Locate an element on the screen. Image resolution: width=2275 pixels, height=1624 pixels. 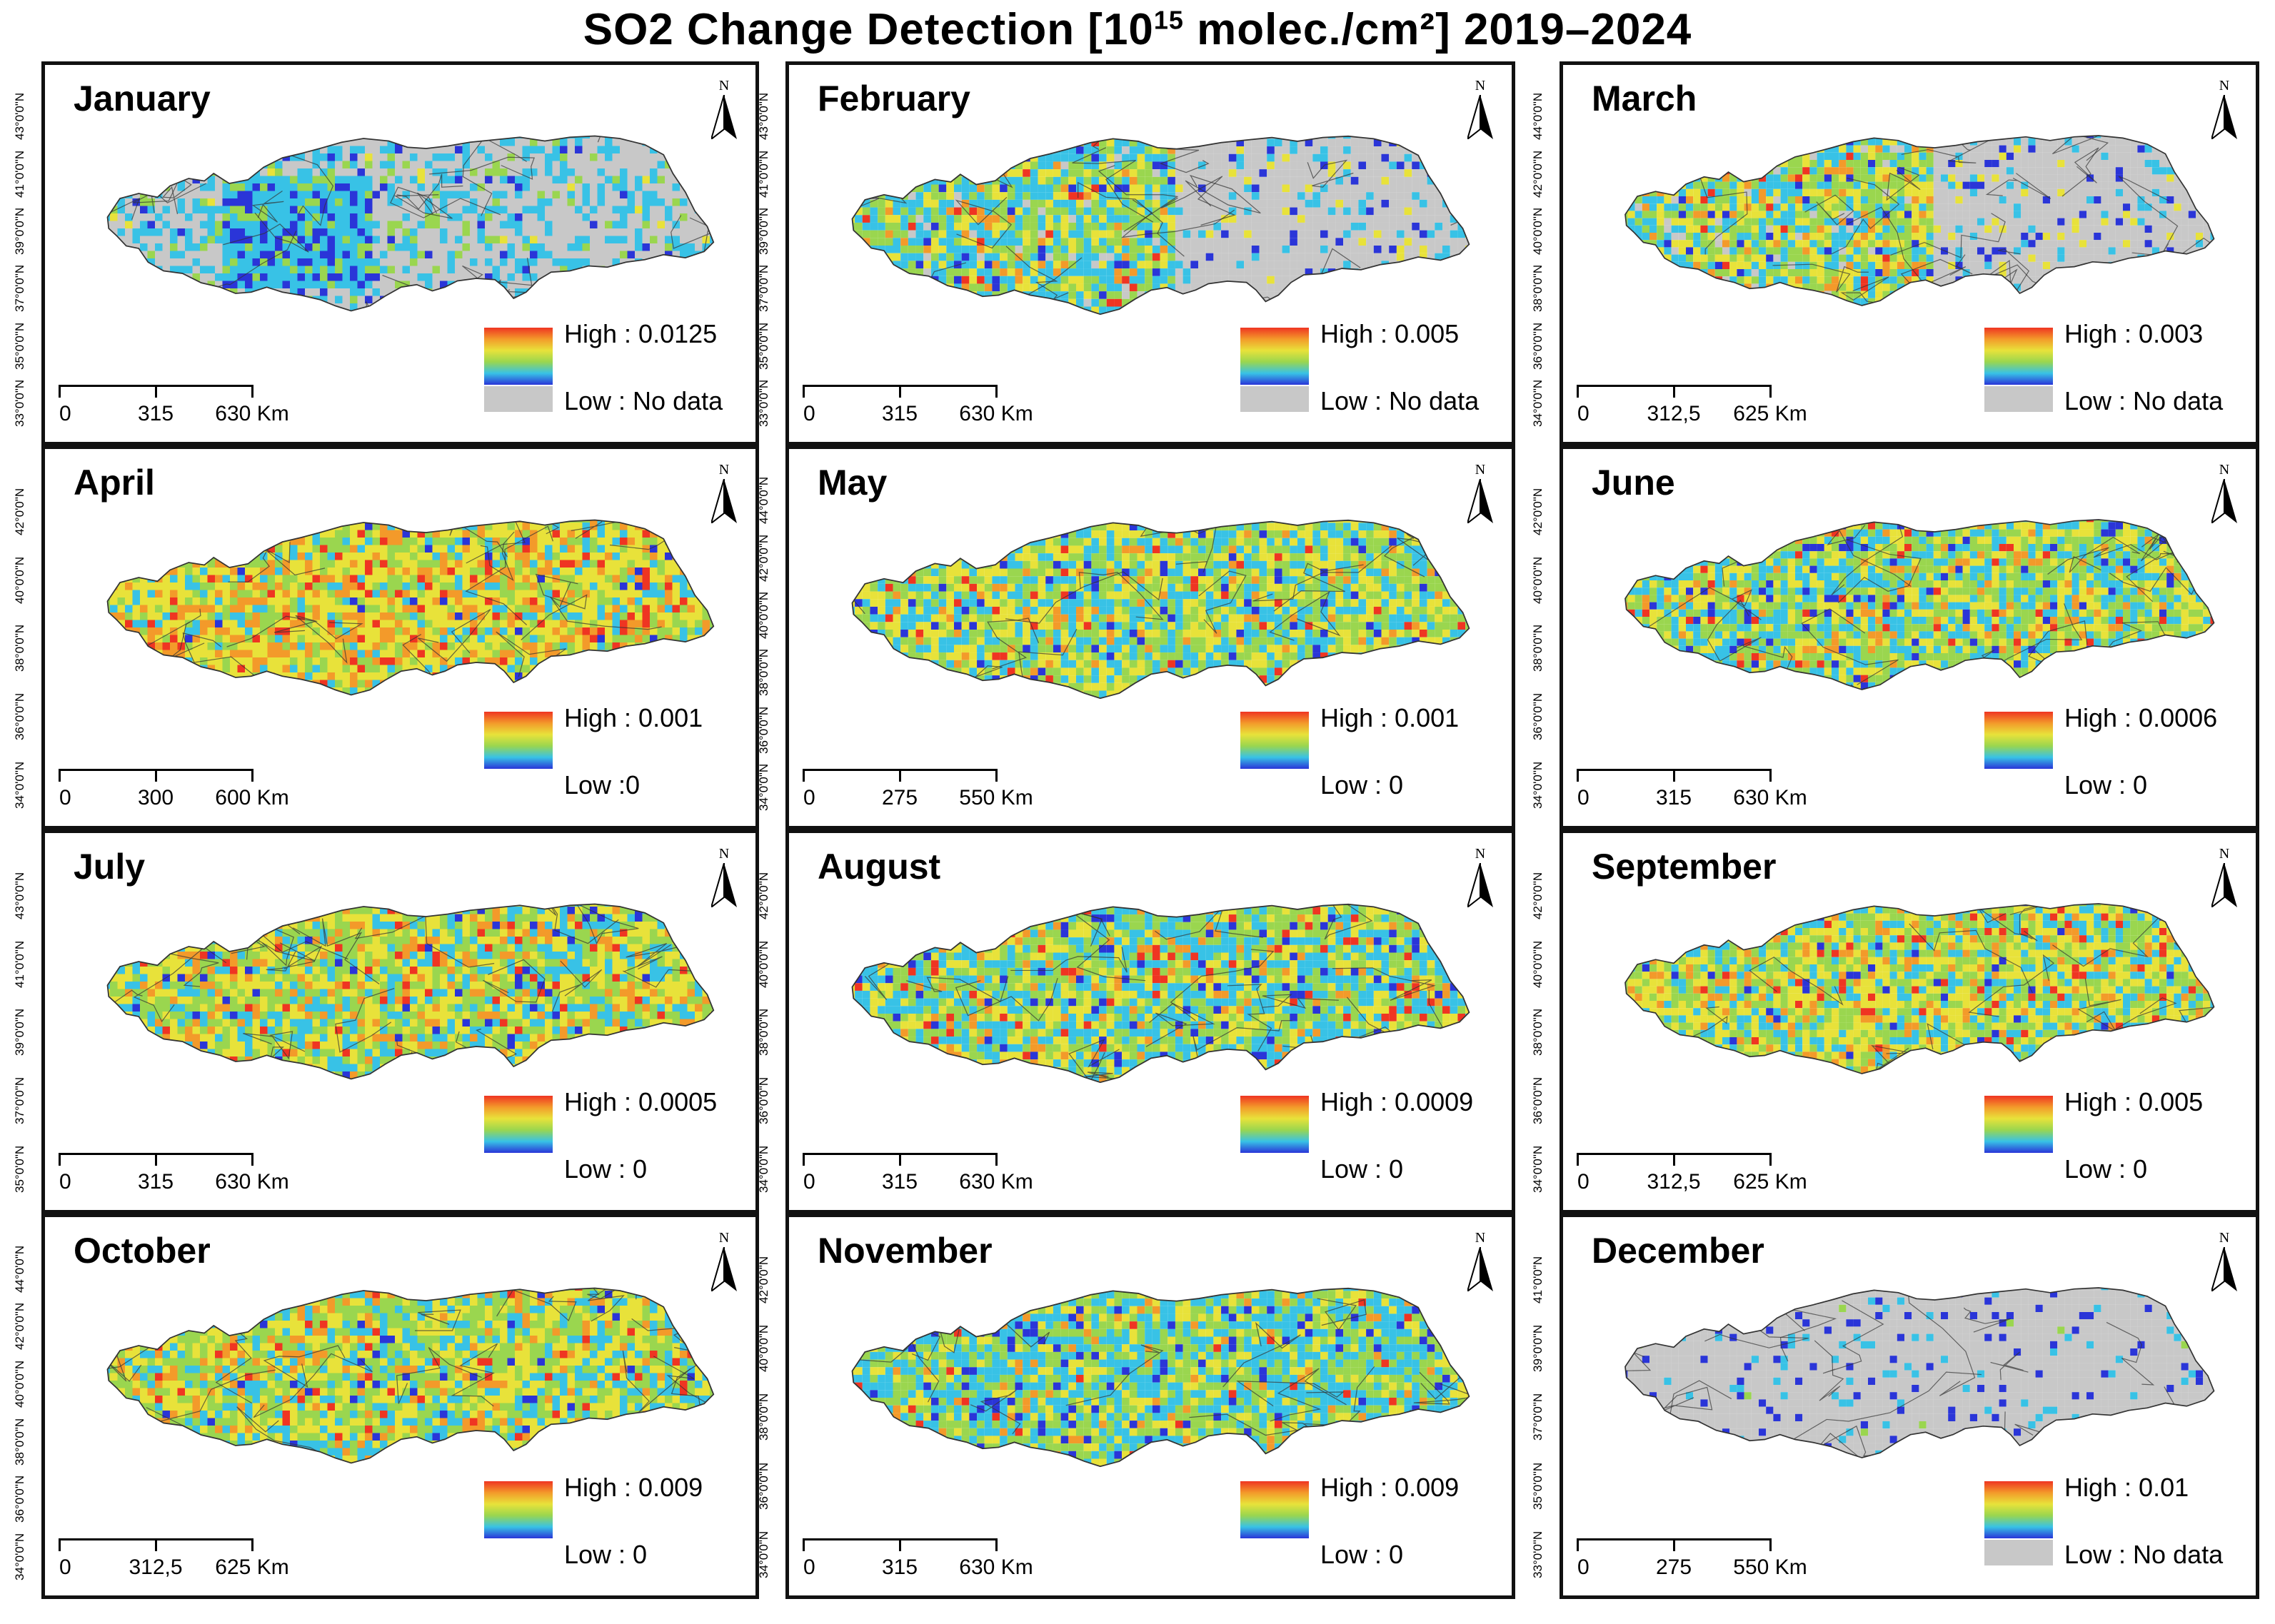
legend-high-label: High : 0.0006 is located at coordinates (2140, 718).